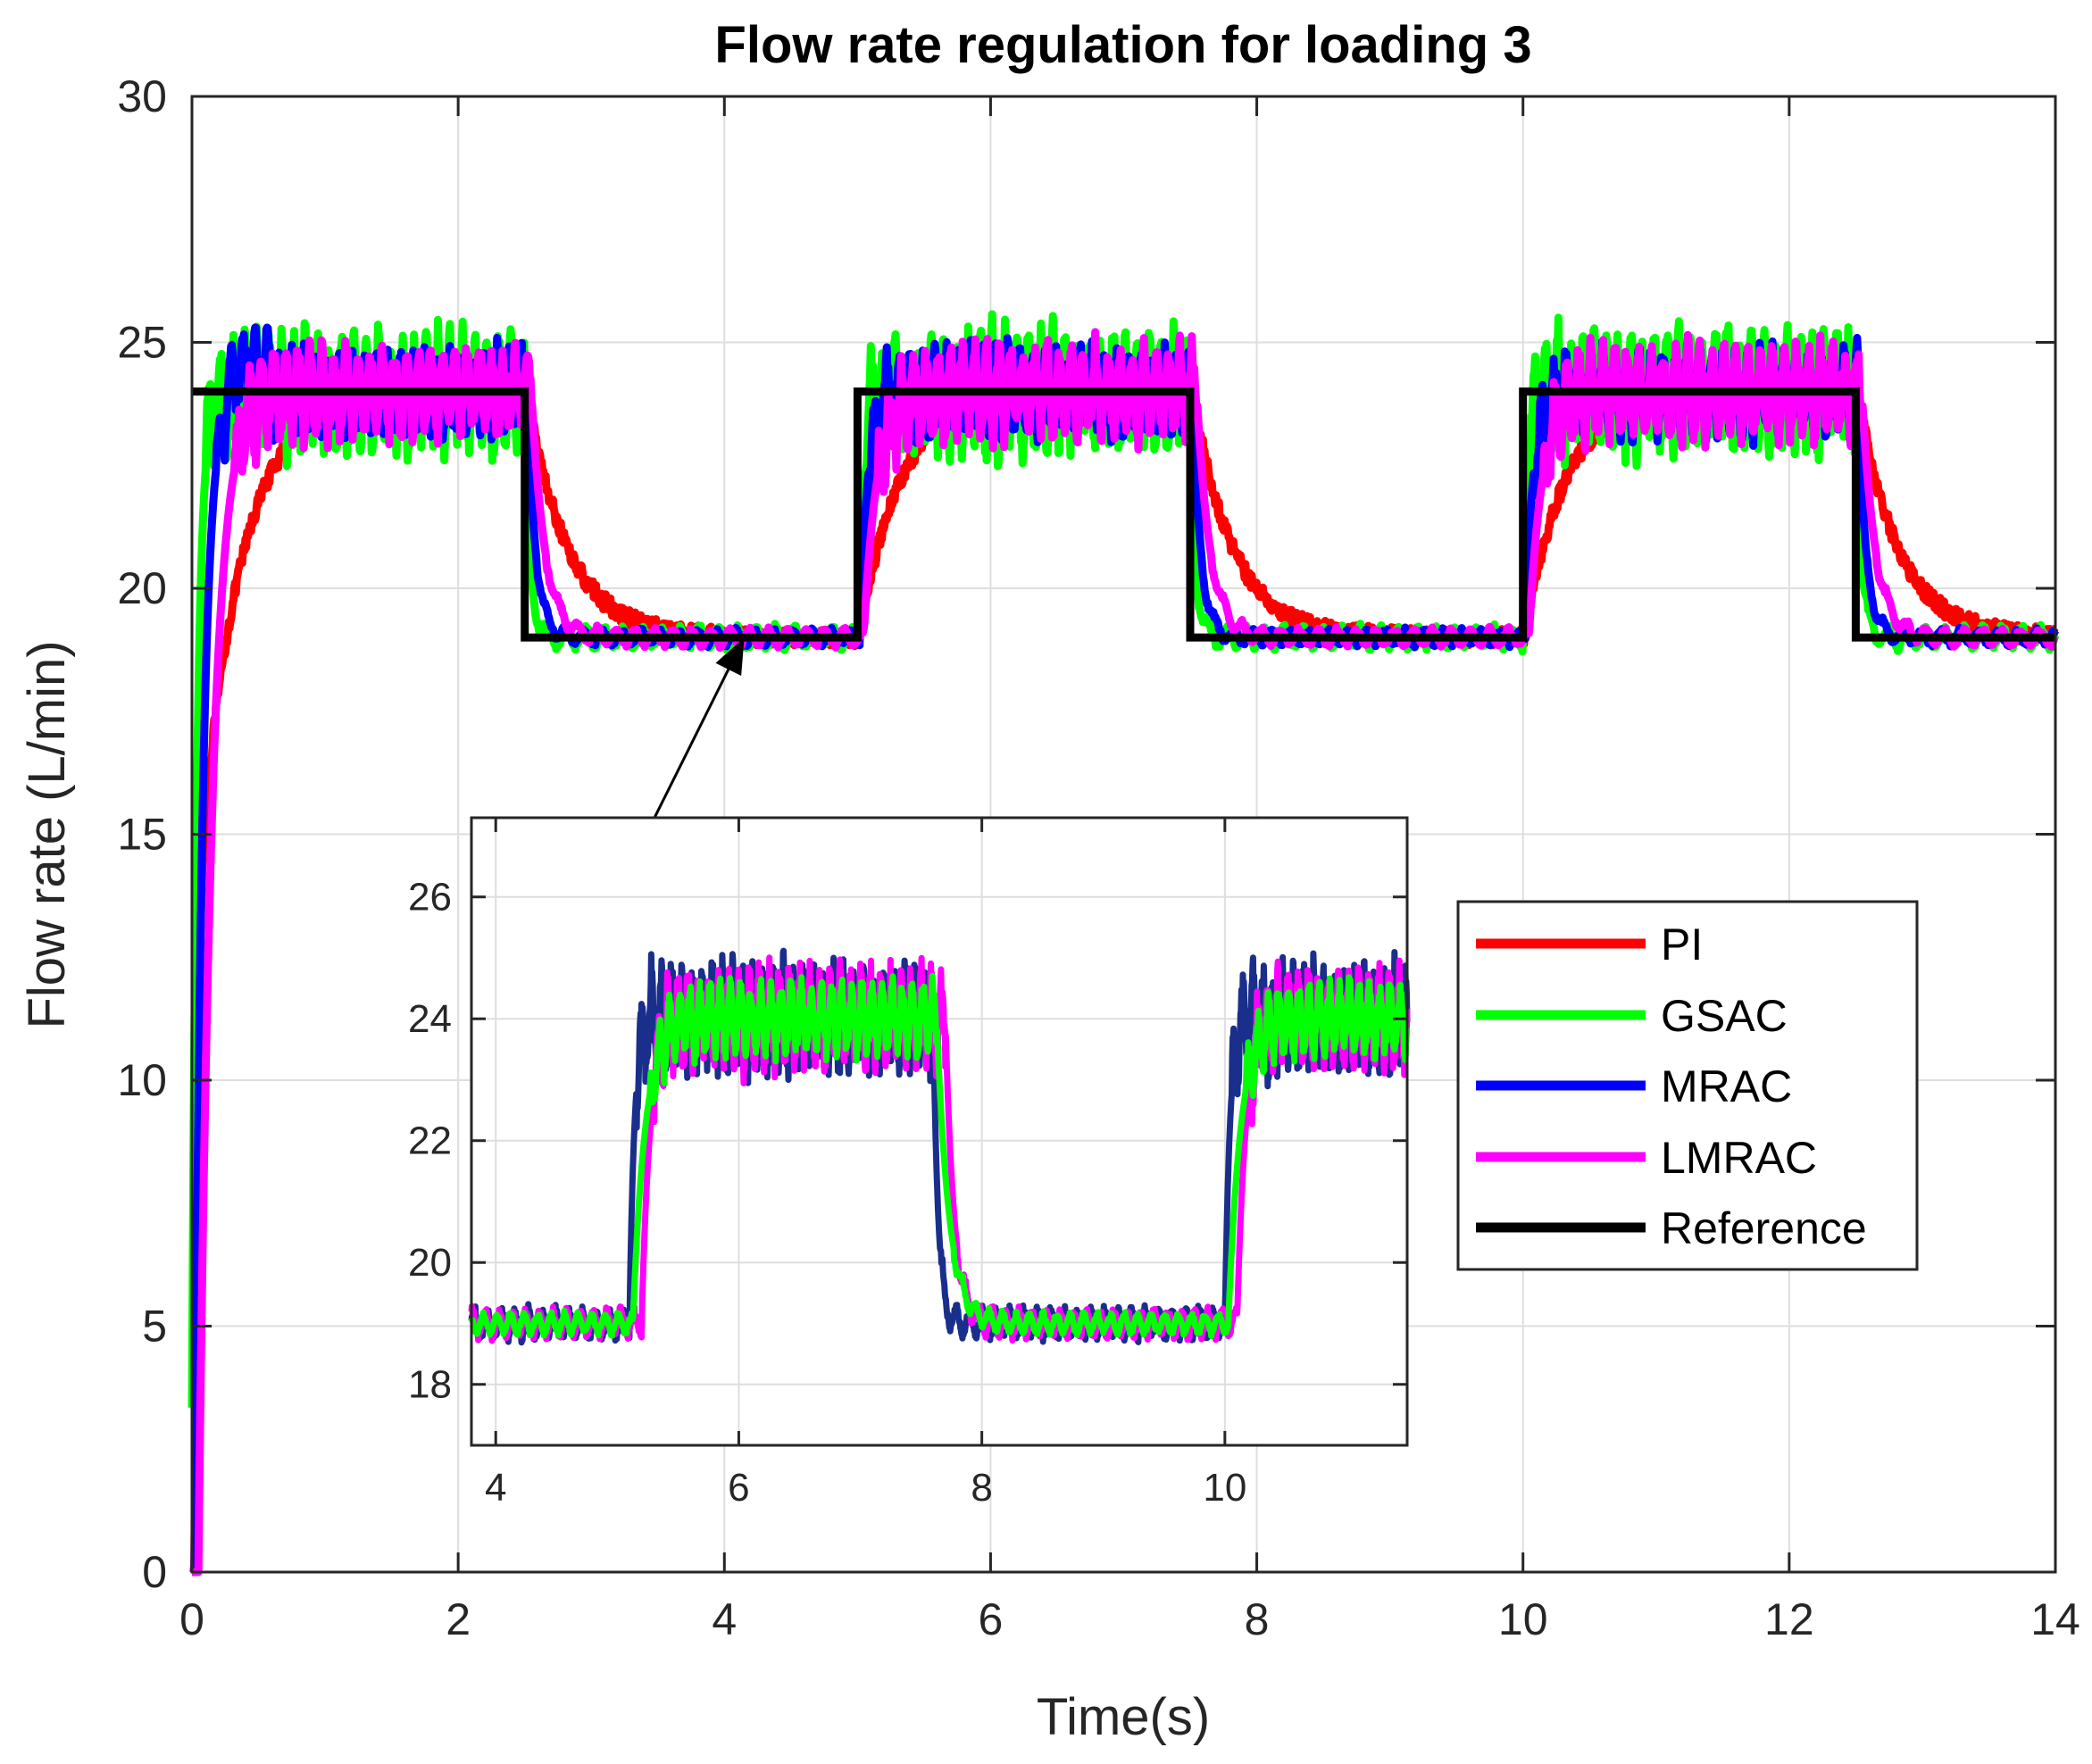 The width and height of the screenshot is (2092, 1764). What do you see at coordinates (191, 1619) in the screenshot?
I see `x-tick-label-0: 0` at bounding box center [191, 1619].